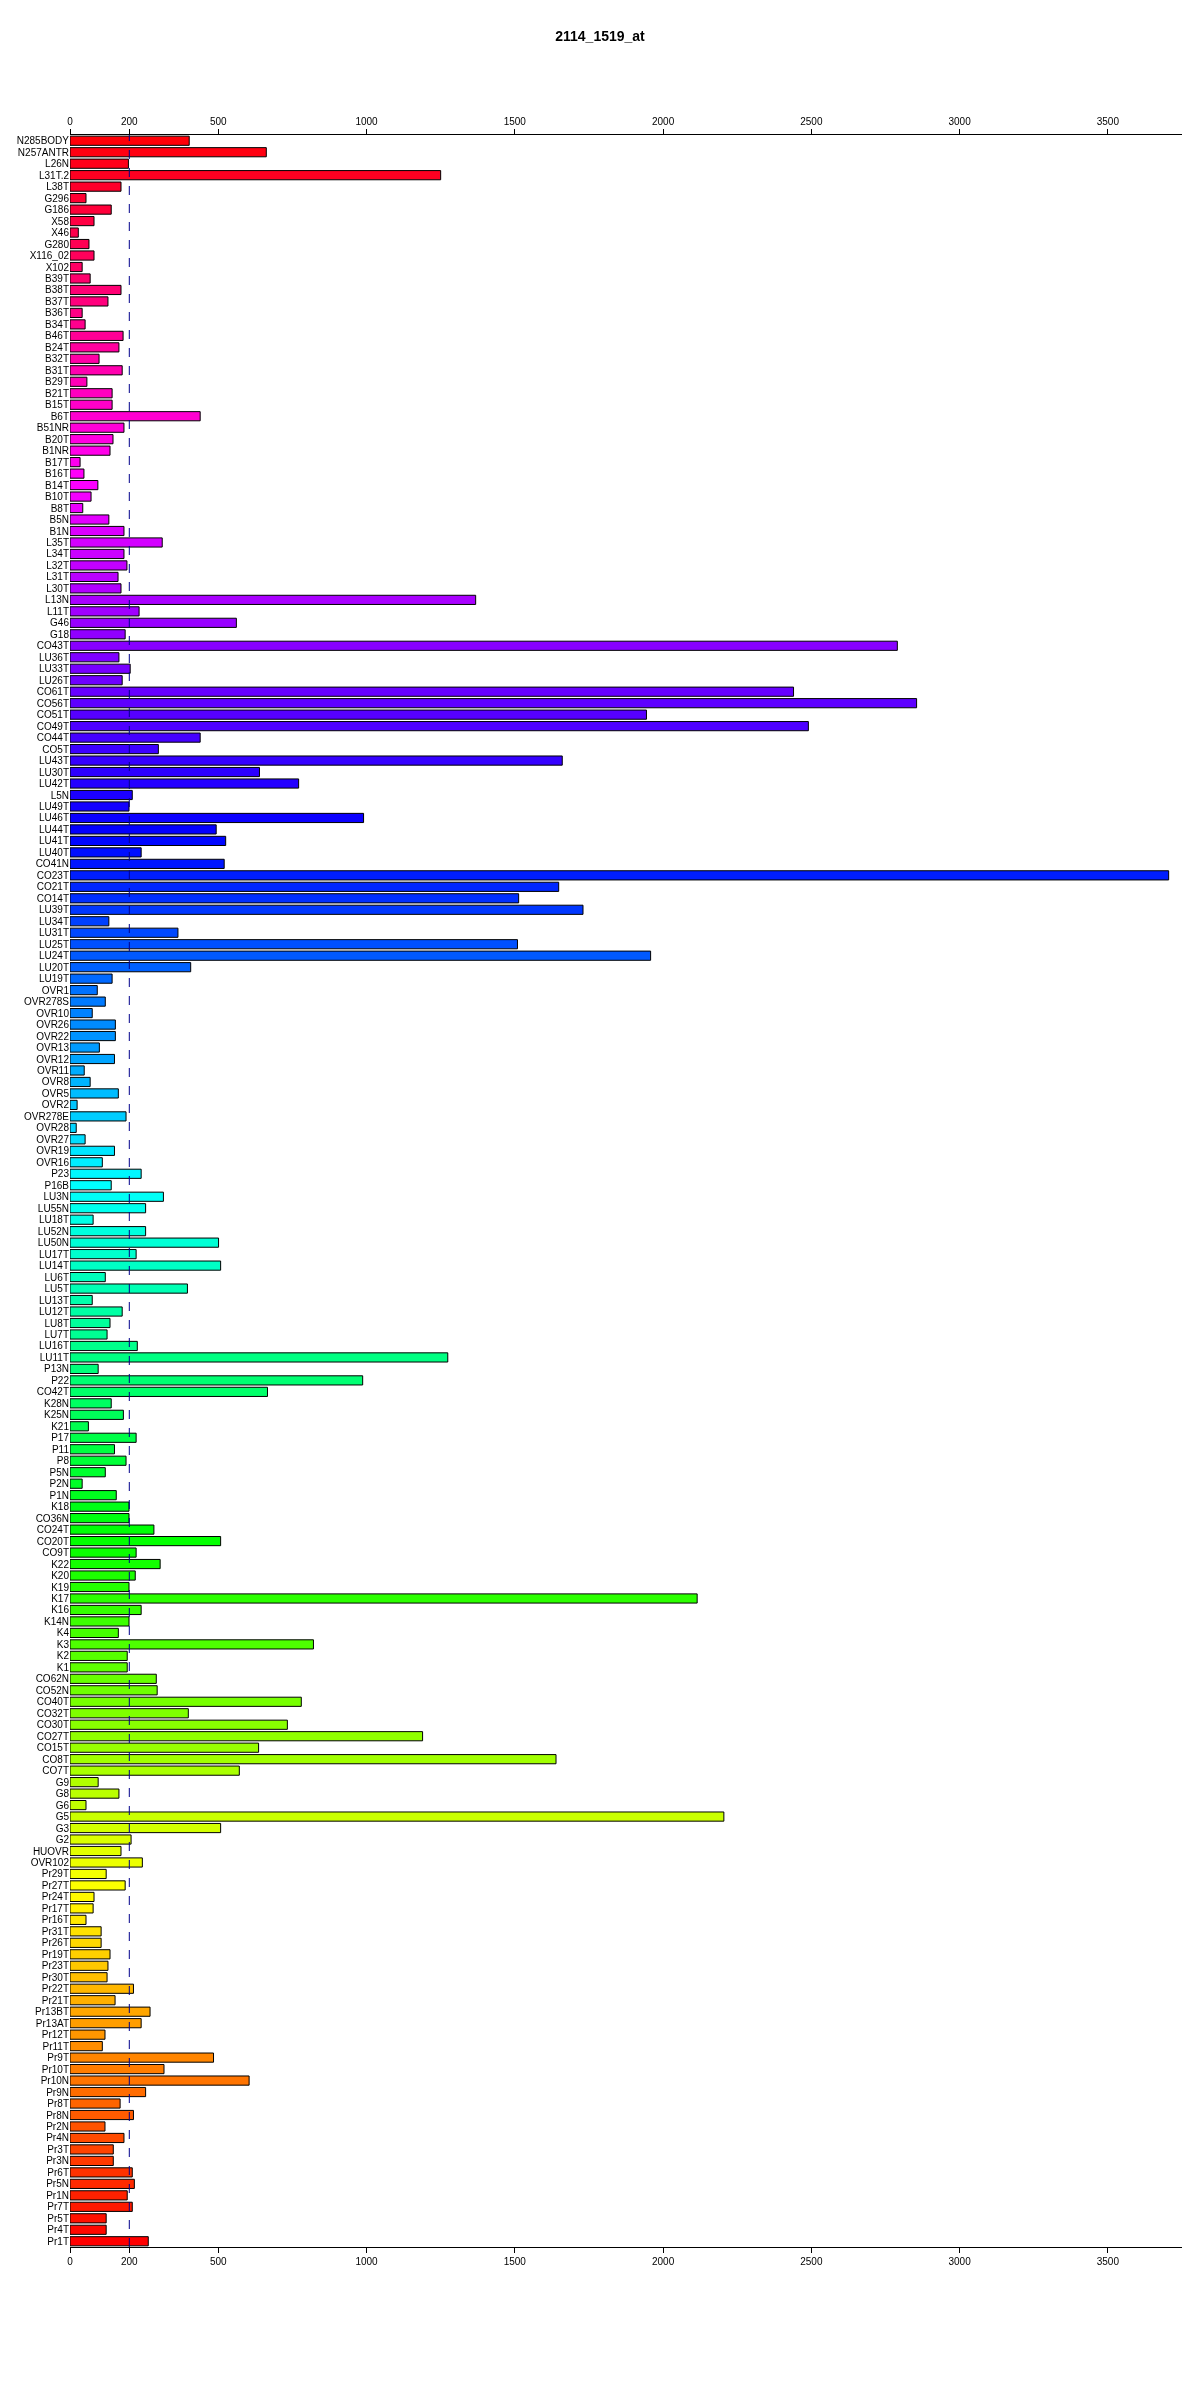 This screenshot has width=1200, height=2400. Describe the element at coordinates (57, 2161) in the screenshot. I see `y-tick-label: Pr3N` at that location.